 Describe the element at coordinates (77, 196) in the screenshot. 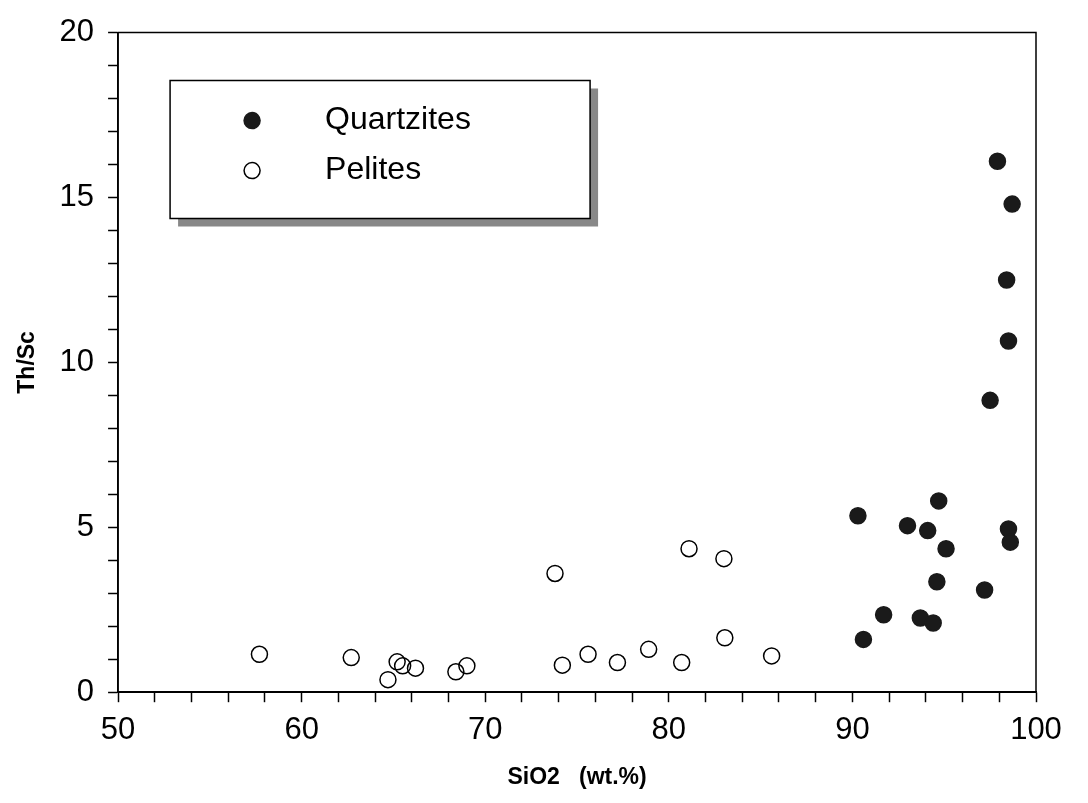

I see `y-tick-label: 15` at that location.